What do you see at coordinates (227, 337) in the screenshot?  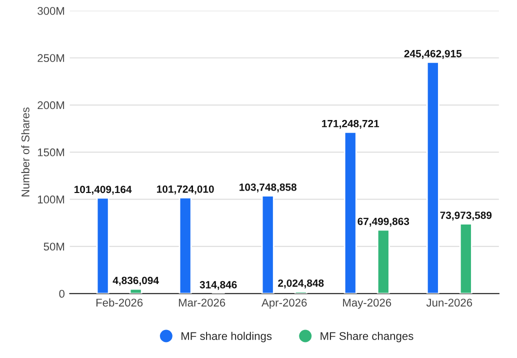 I see `legend-label: MF share holdings` at bounding box center [227, 337].